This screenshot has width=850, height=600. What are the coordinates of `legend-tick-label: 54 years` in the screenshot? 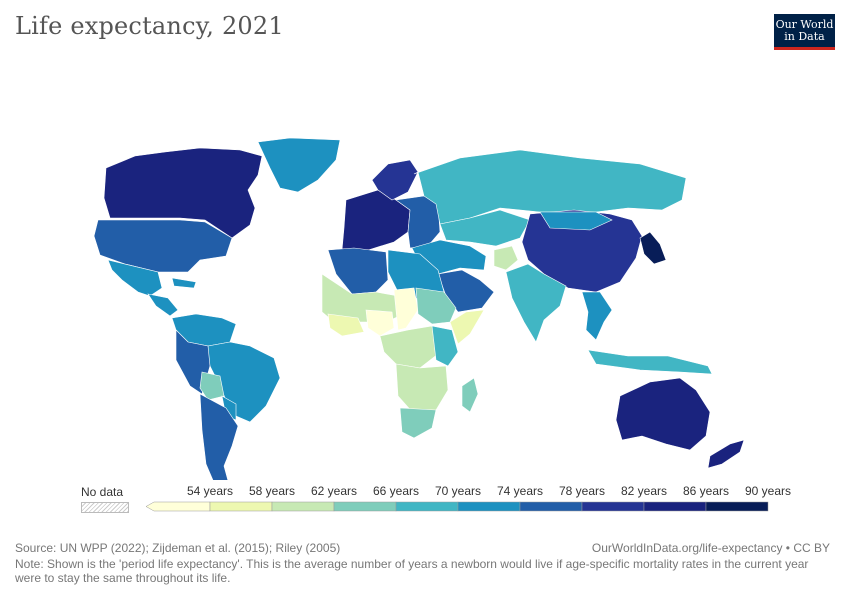 It's located at (210, 491).